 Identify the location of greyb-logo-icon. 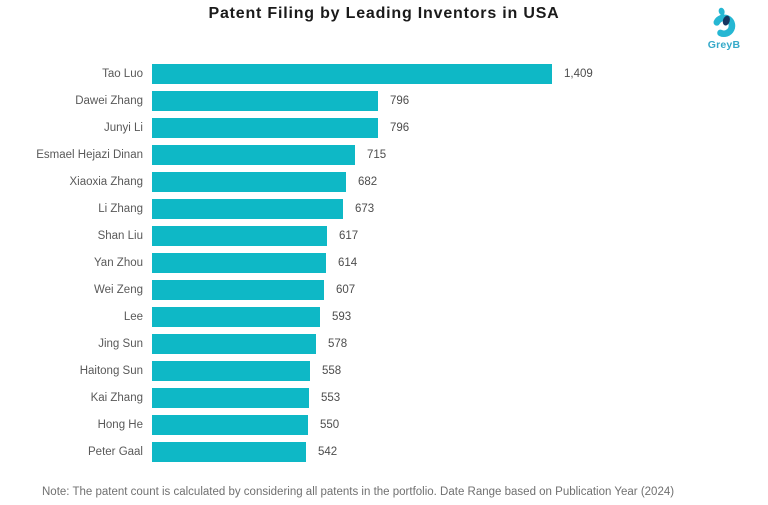
(724, 22).